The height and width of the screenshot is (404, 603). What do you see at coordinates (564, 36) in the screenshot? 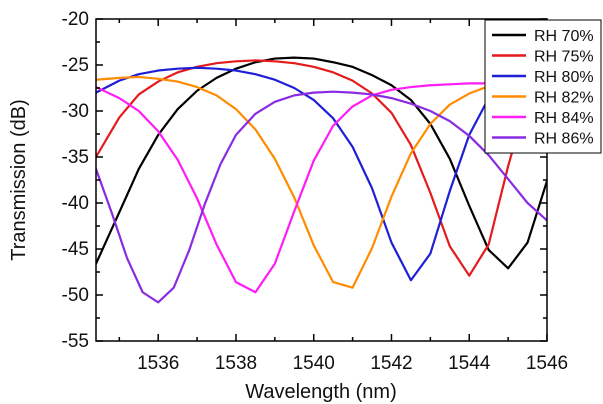
I see `legend-label-1: RH 70%` at bounding box center [564, 36].